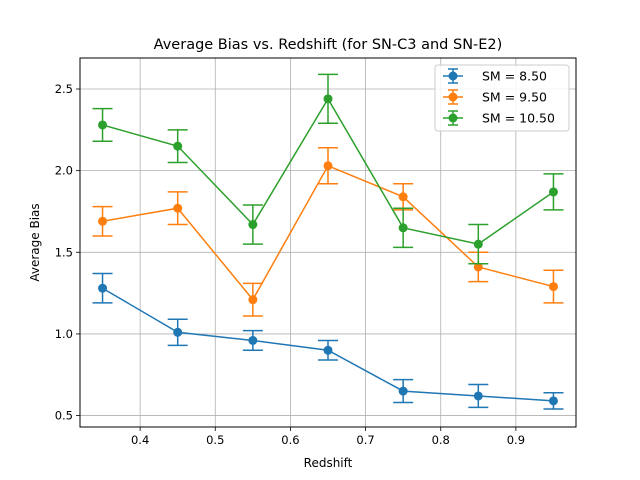  Describe the element at coordinates (64, 171) in the screenshot. I see `y-tick-label: 2.0` at that location.